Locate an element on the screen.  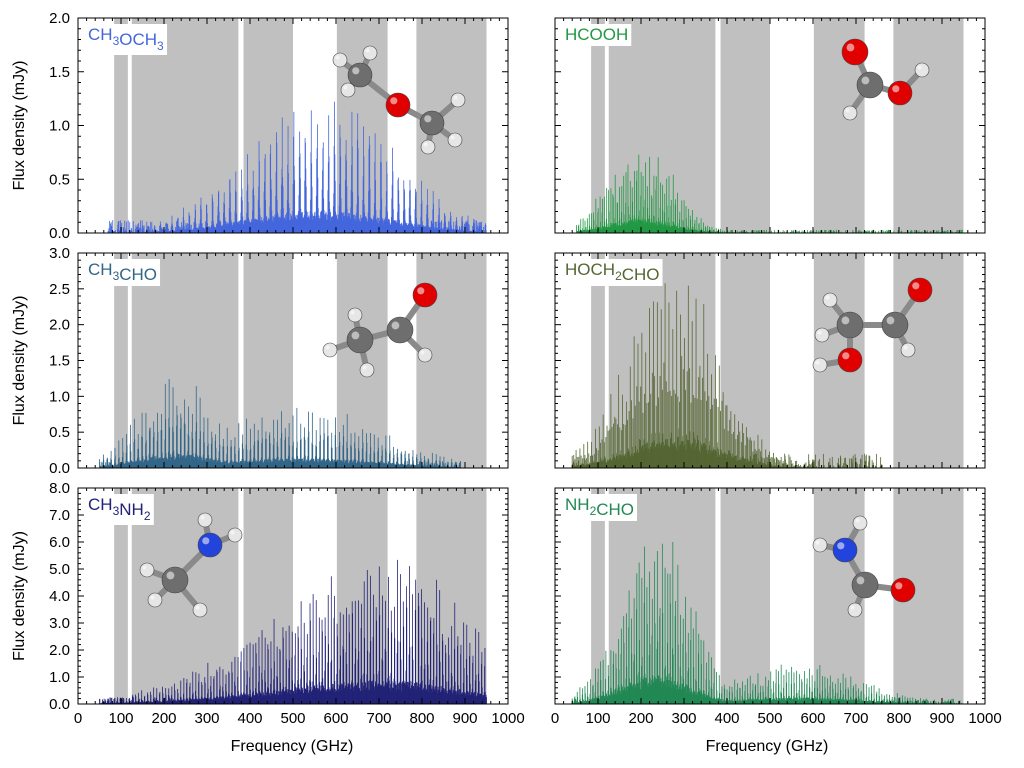
panel-top-left: 0.0 0.5 1.0 1.5 2.0 Flux density (mJy) CH3OCH3 is located at coordinates (260, 126).